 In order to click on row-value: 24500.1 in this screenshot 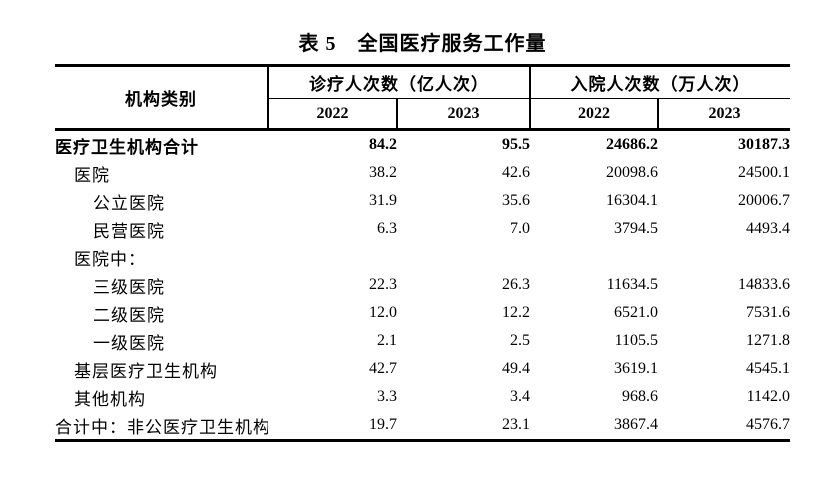, I will do `click(764, 172)`.